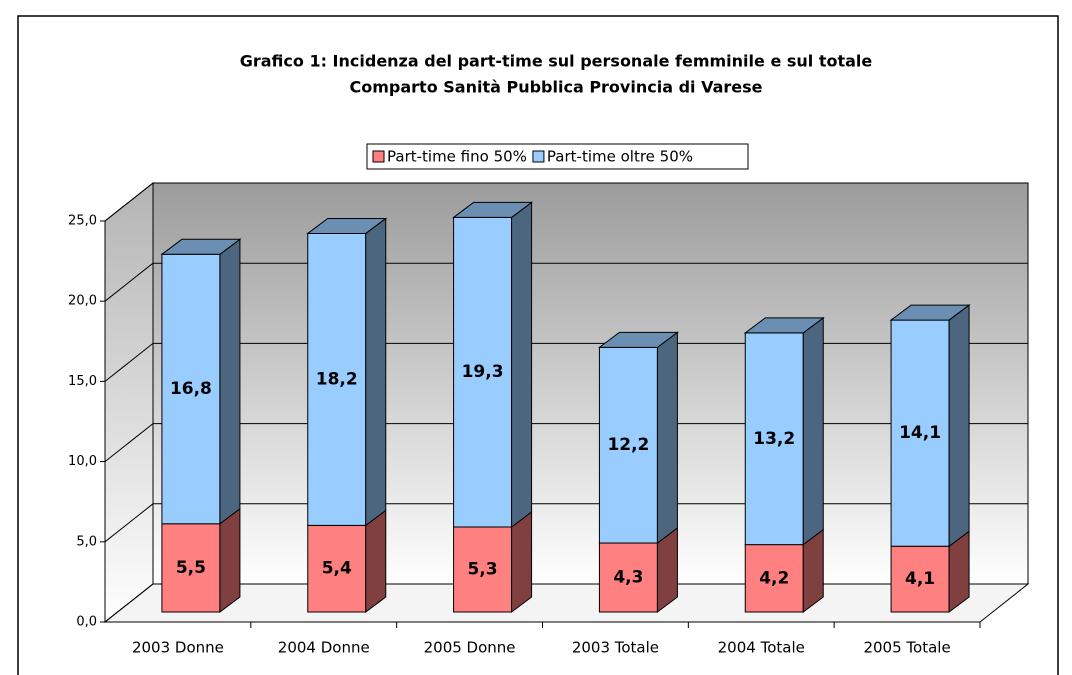 The height and width of the screenshot is (675, 1072). Describe the element at coordinates (457, 157) in the screenshot. I see `legend-label: Part-time fino 50%` at that location.